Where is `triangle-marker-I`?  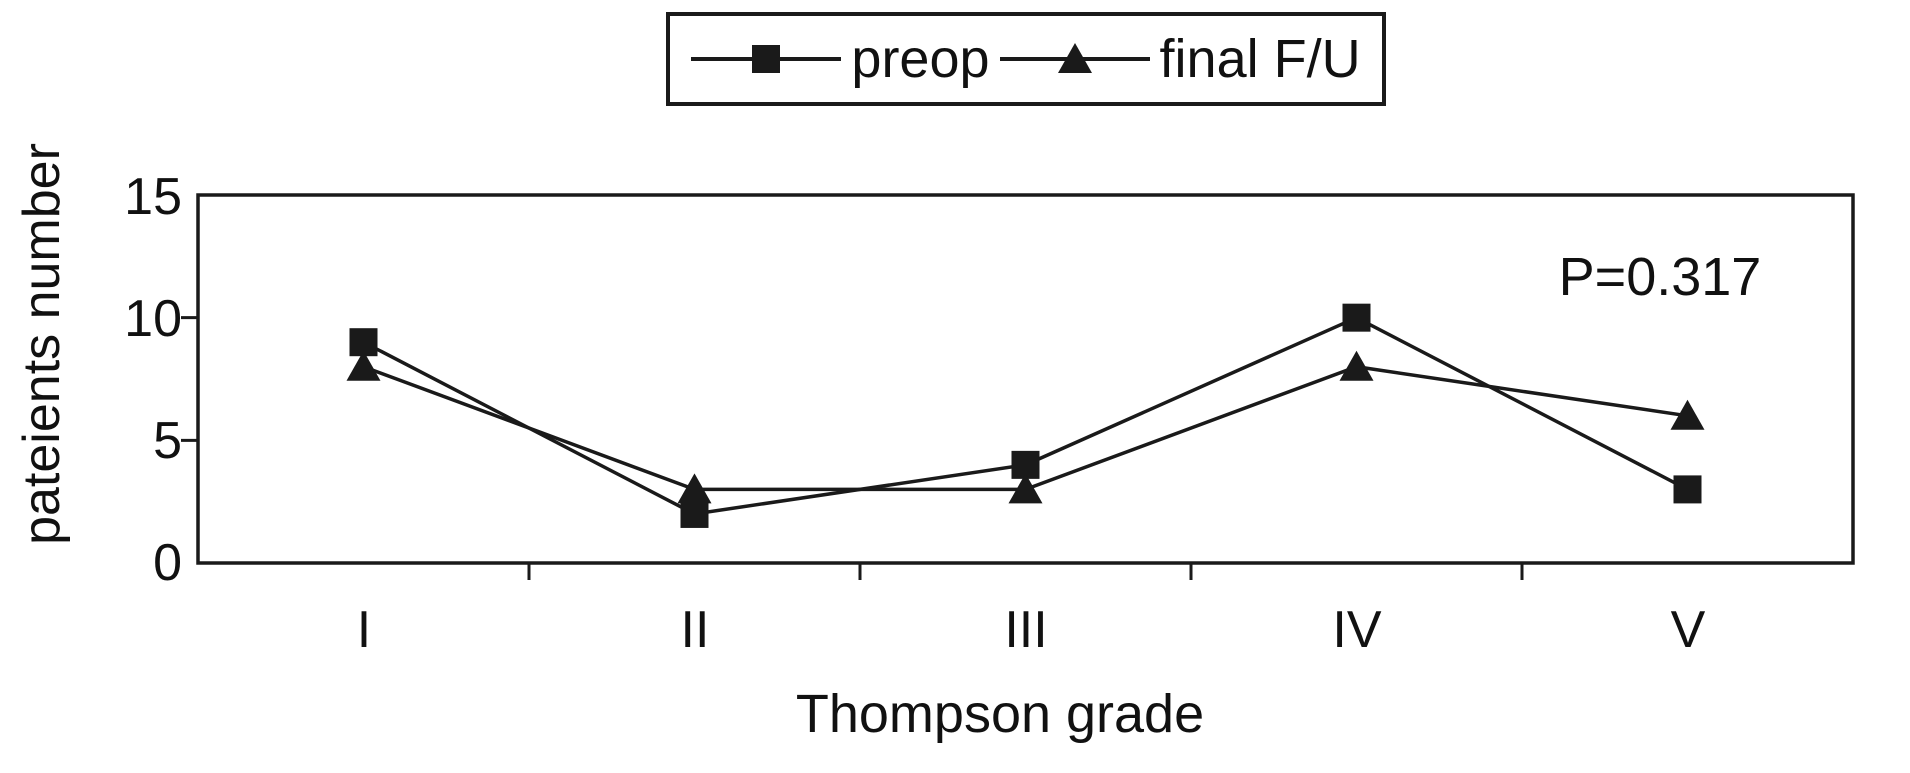 triangle-marker-I is located at coordinates (363, 365).